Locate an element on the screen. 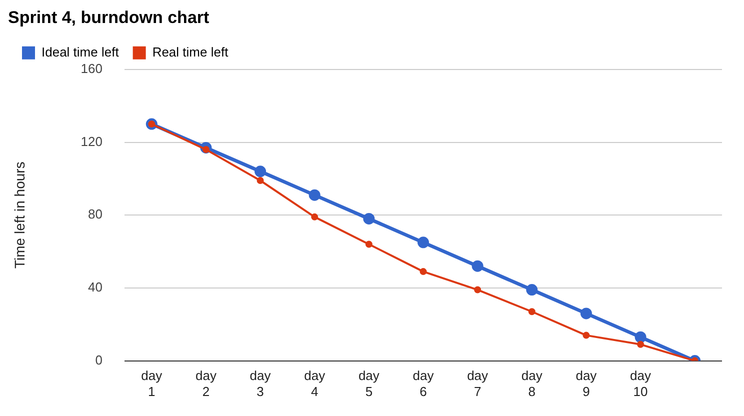 This screenshot has width=744, height=416. x-tick-label: day 7 is located at coordinates (478, 383).